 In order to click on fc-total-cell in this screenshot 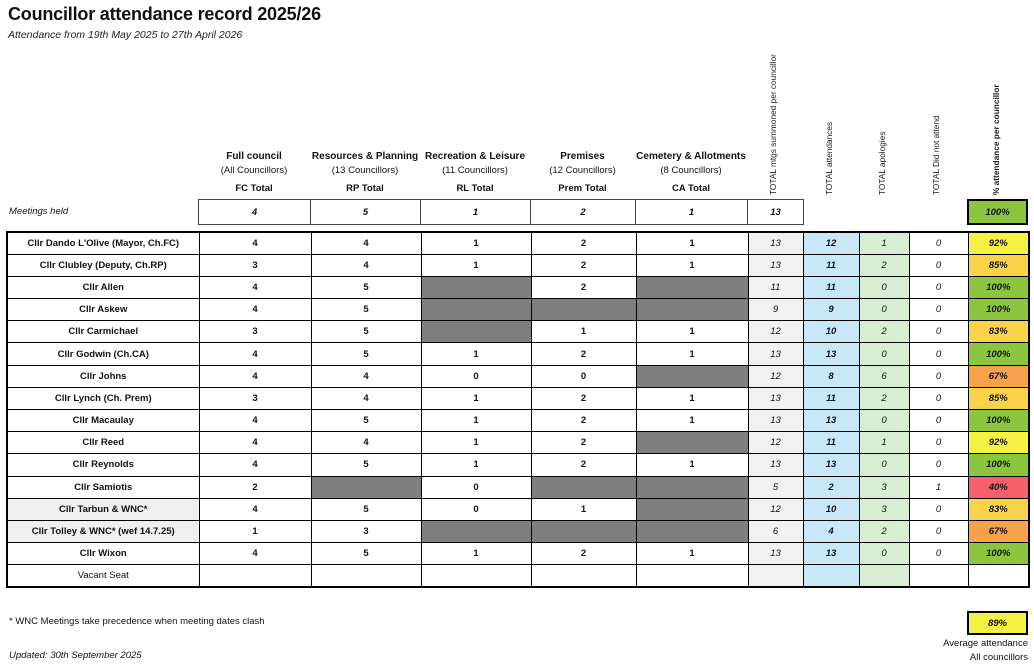, I will do `click(255, 576)`.